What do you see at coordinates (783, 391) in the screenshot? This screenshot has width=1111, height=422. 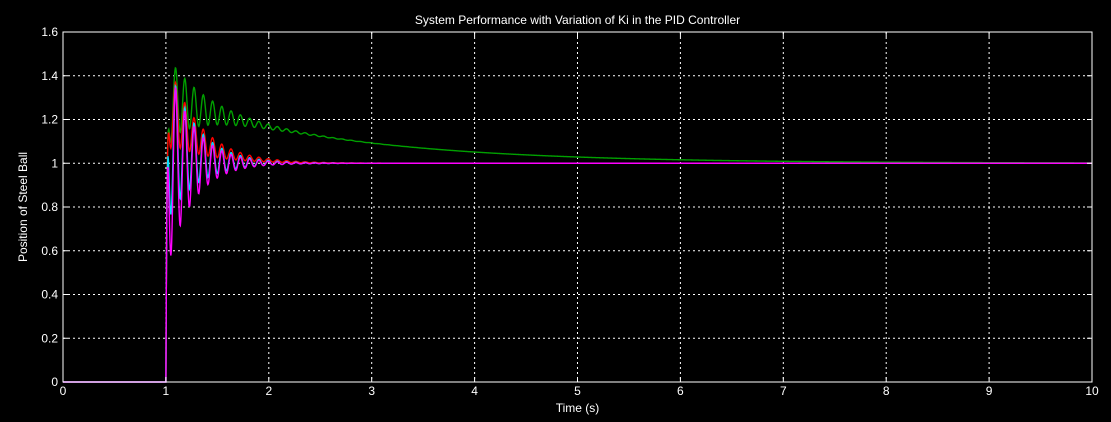 I see `x-tick-label: 7` at bounding box center [783, 391].